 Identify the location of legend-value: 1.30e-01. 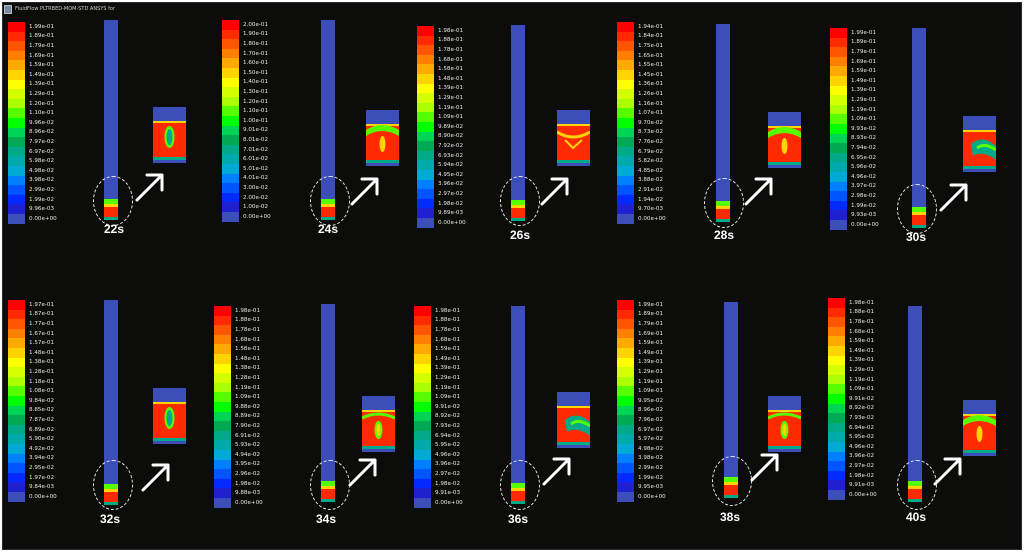
(256, 91).